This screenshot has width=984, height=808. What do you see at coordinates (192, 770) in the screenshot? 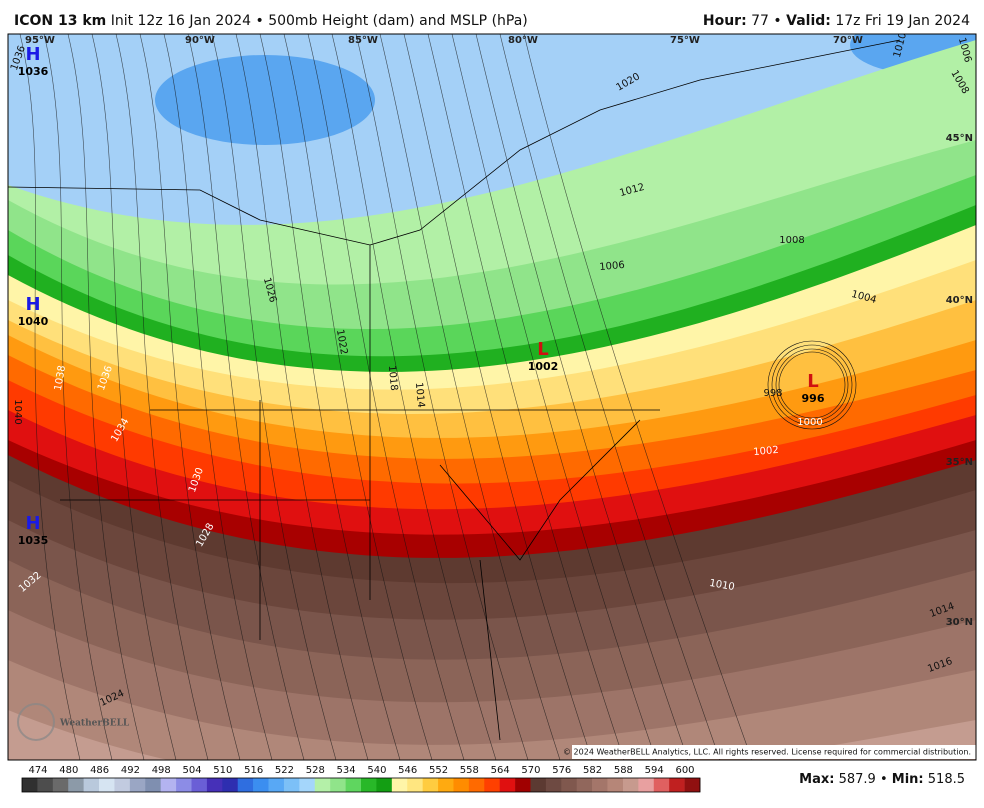
I see `colorbar-tick-label: 504` at bounding box center [192, 770].